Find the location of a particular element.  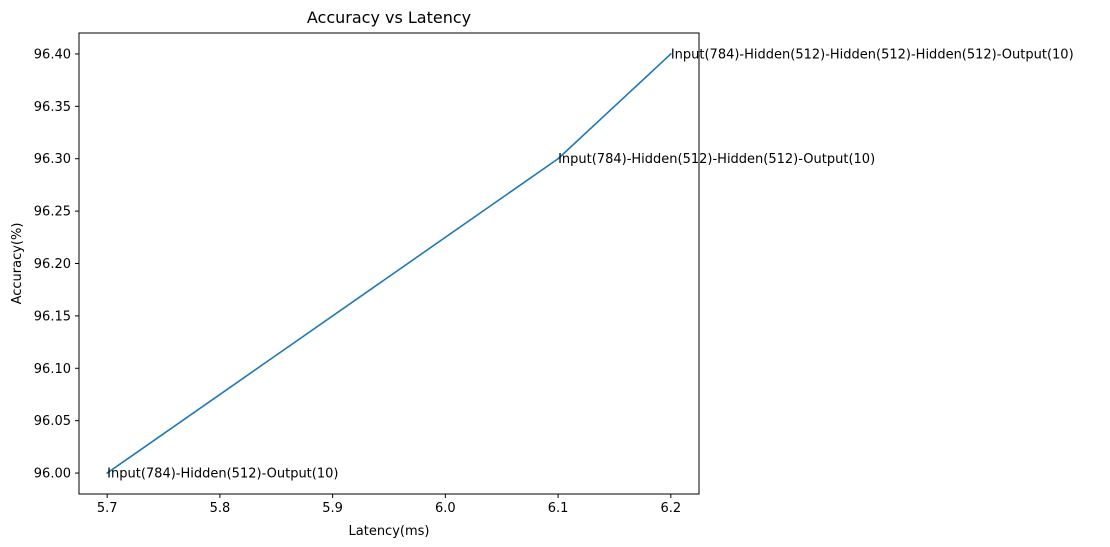

x-tick-label: 6.0 is located at coordinates (445, 508).